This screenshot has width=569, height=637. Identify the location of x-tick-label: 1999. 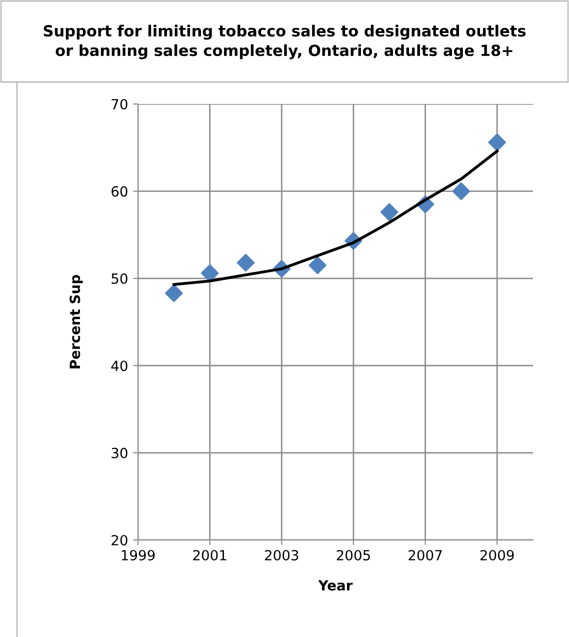
(138, 555).